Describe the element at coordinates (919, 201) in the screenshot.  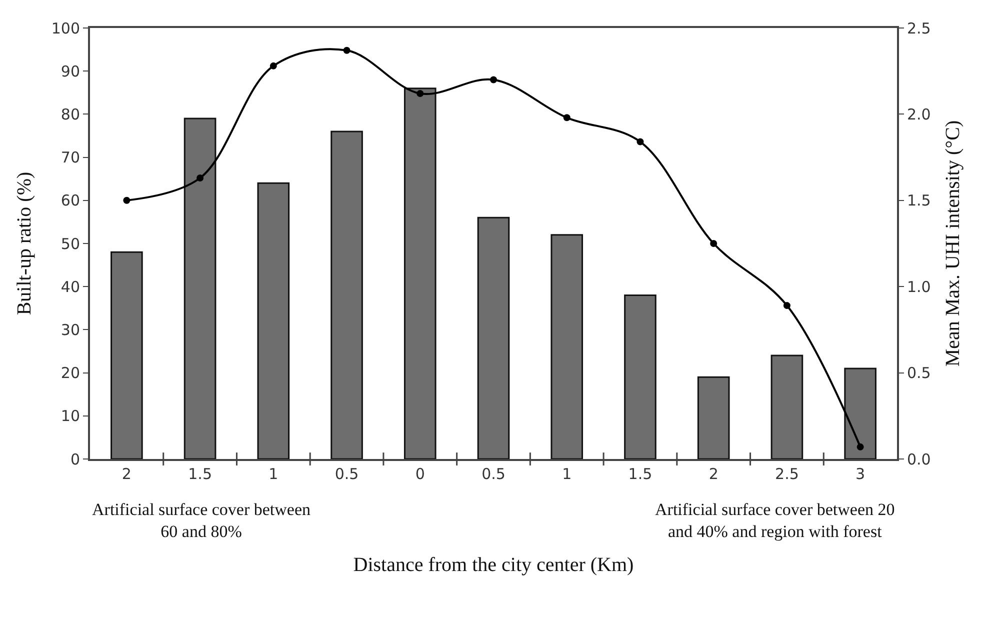
I see `y2-tick-label: 1.5` at that location.